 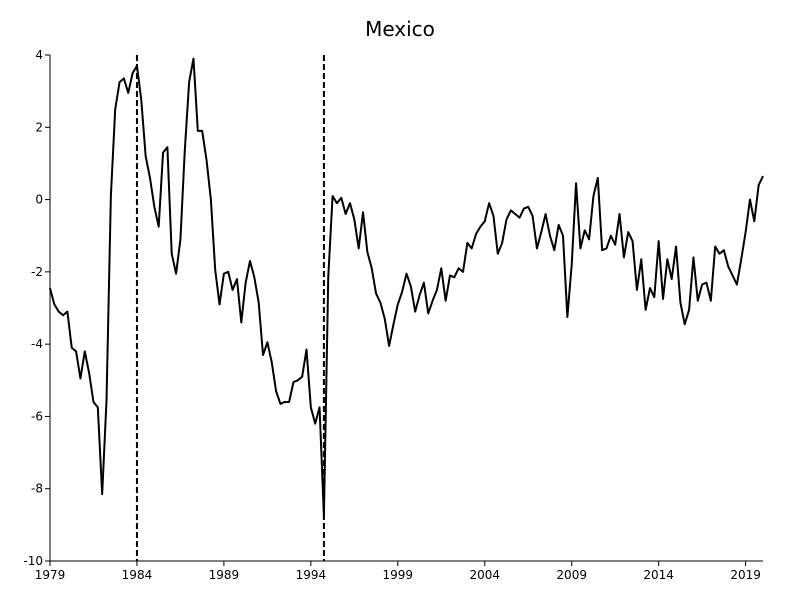 I want to click on x-tick-label: 2014, so click(x=658, y=575).